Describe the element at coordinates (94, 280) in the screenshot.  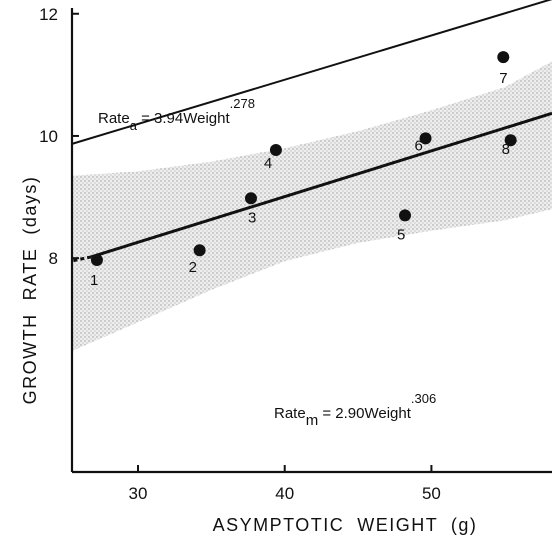
I see `data-point-label-1: 1` at that location.